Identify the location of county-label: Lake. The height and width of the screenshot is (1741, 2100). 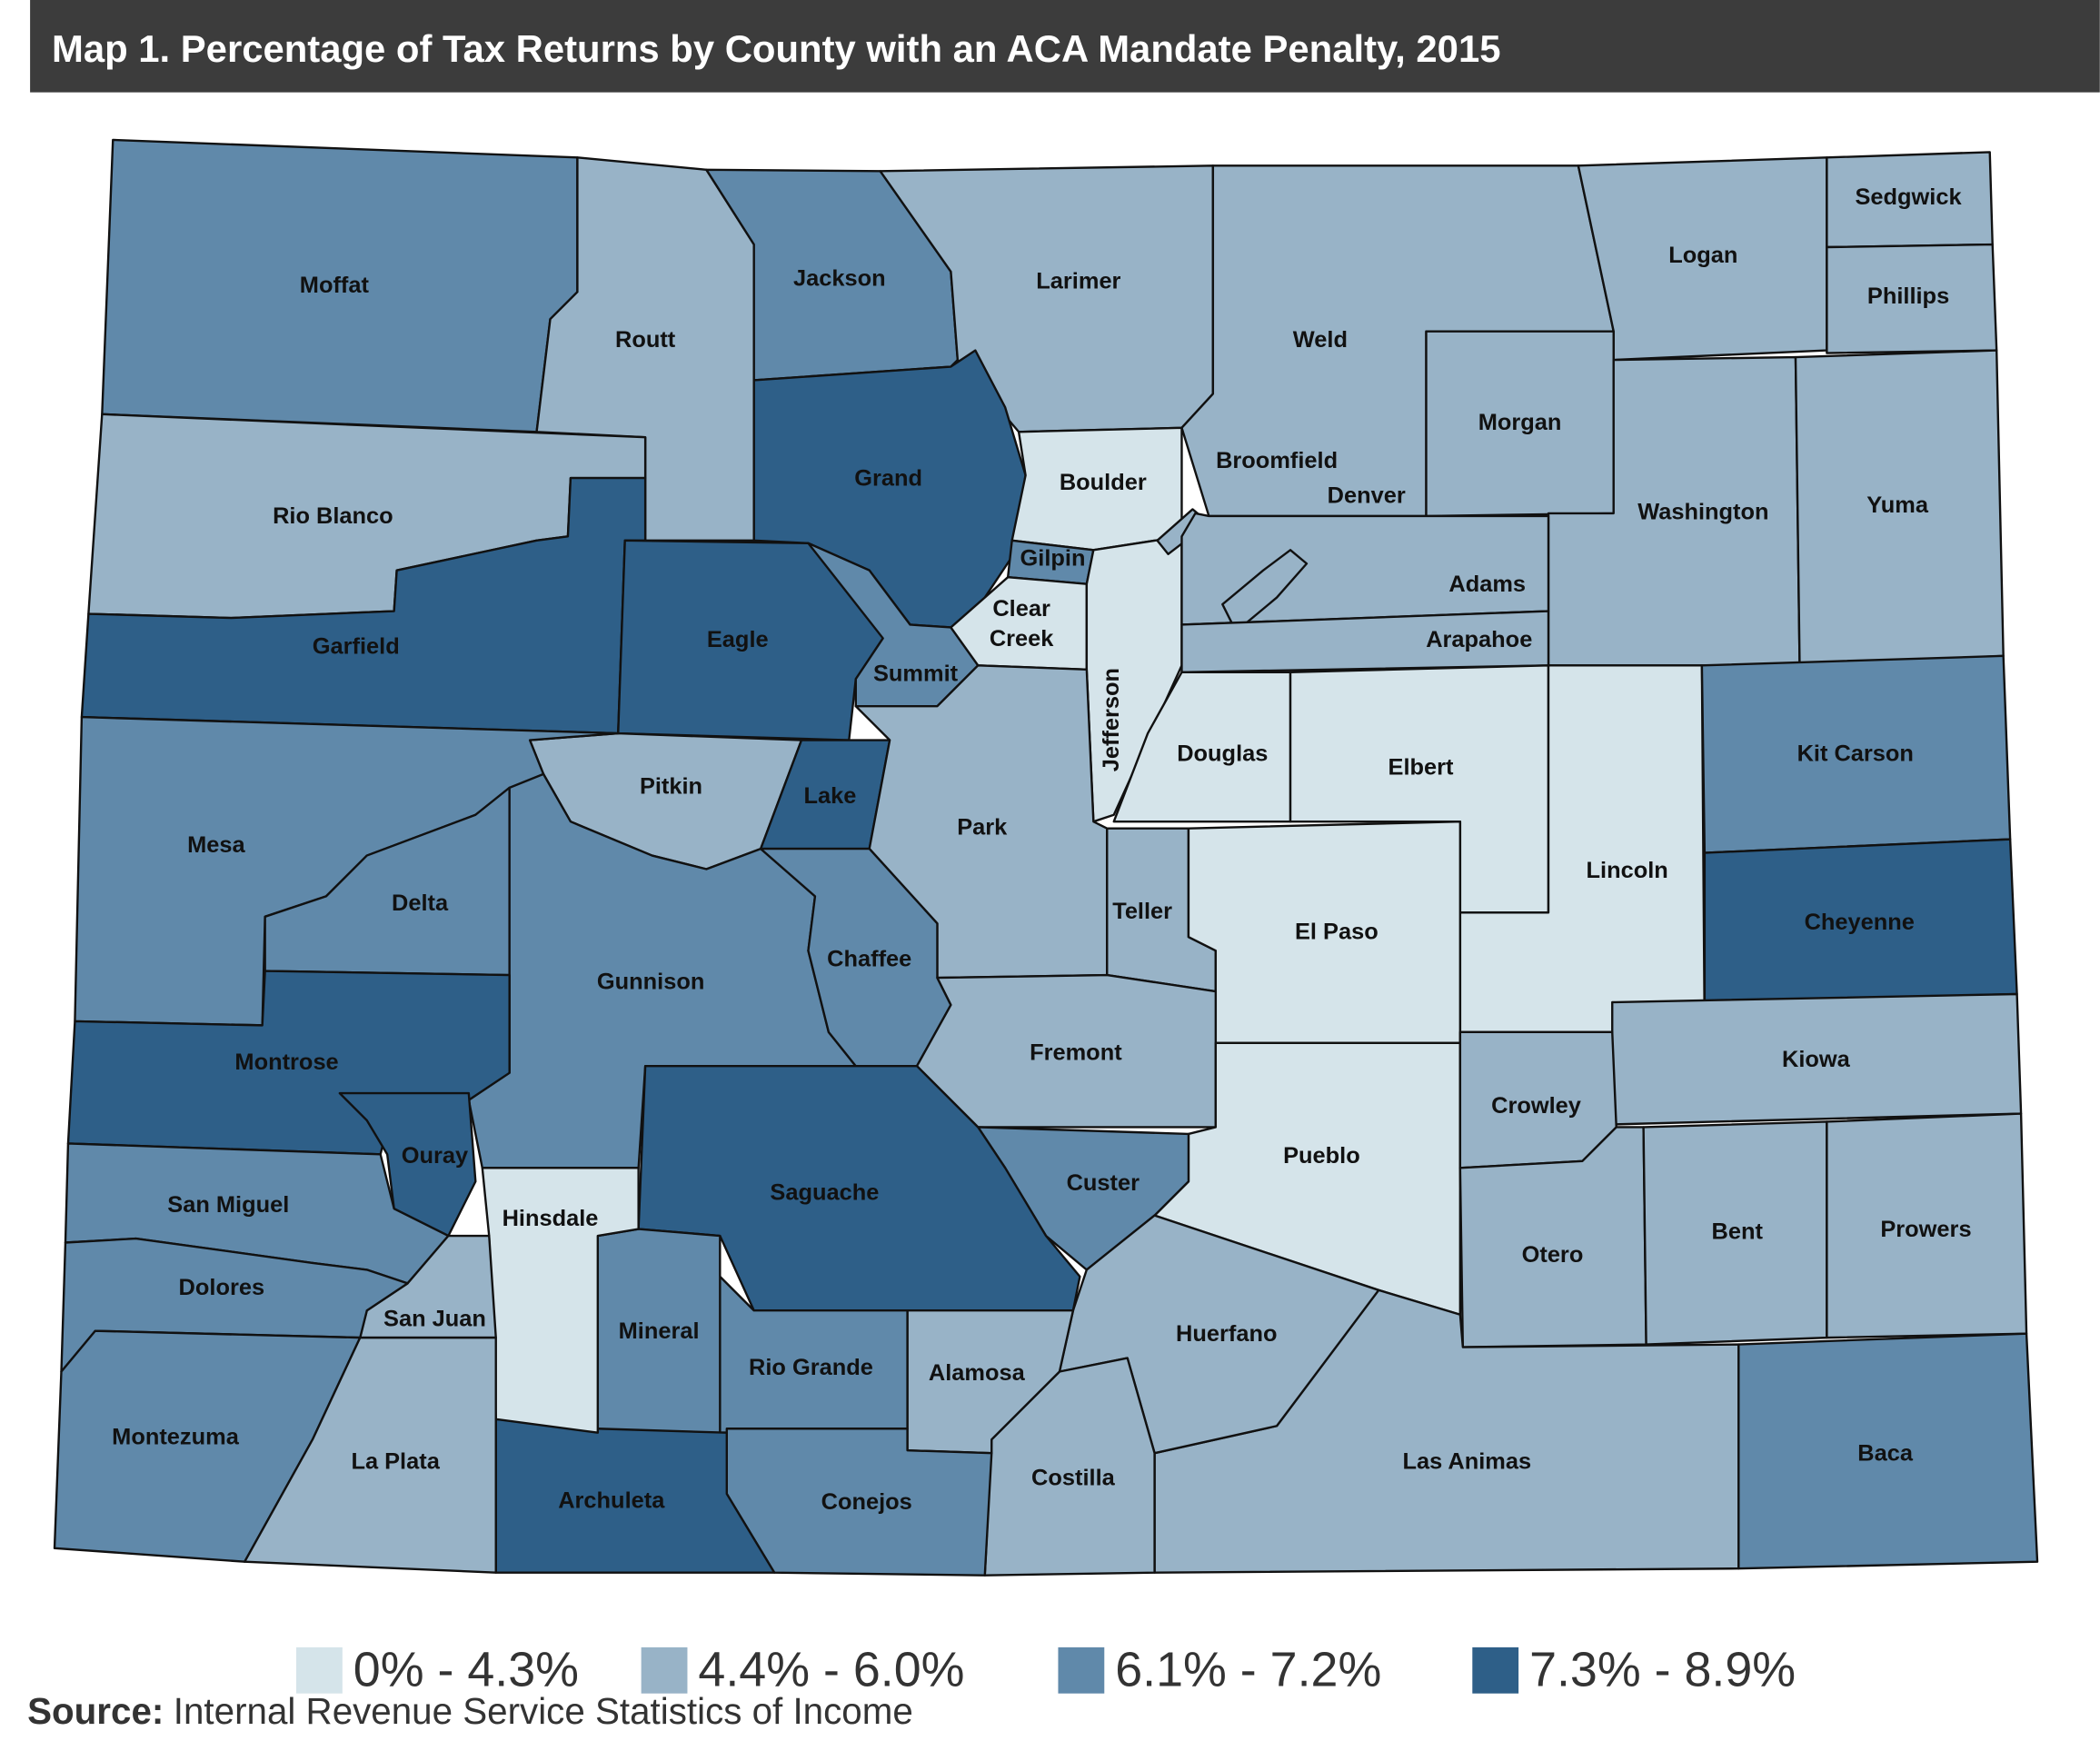
(829, 796).